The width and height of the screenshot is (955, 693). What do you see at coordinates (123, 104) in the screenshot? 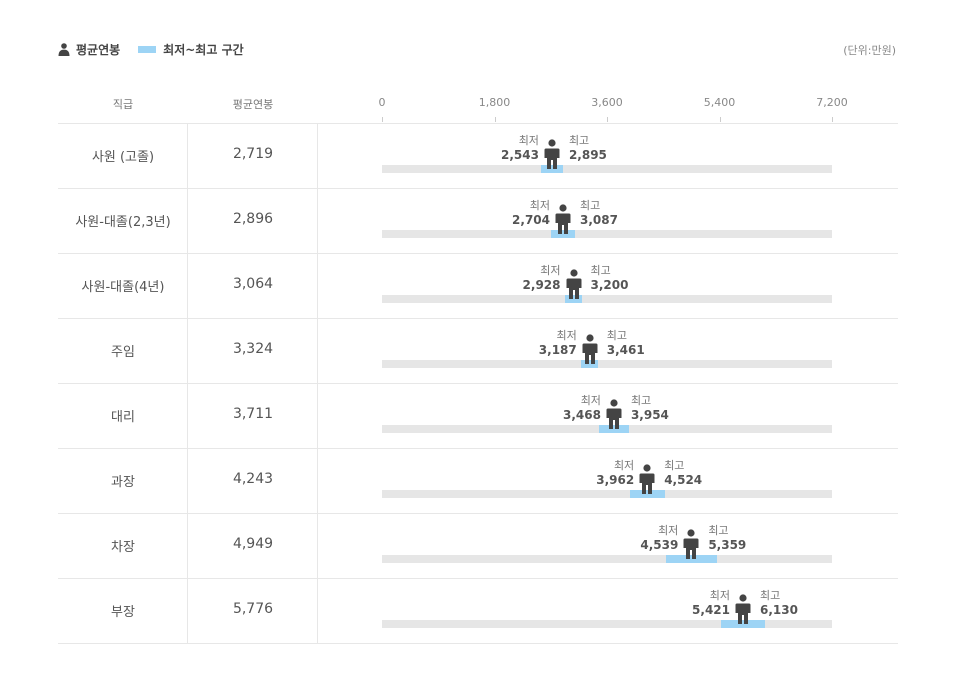
I see `header-rank: 직급` at bounding box center [123, 104].